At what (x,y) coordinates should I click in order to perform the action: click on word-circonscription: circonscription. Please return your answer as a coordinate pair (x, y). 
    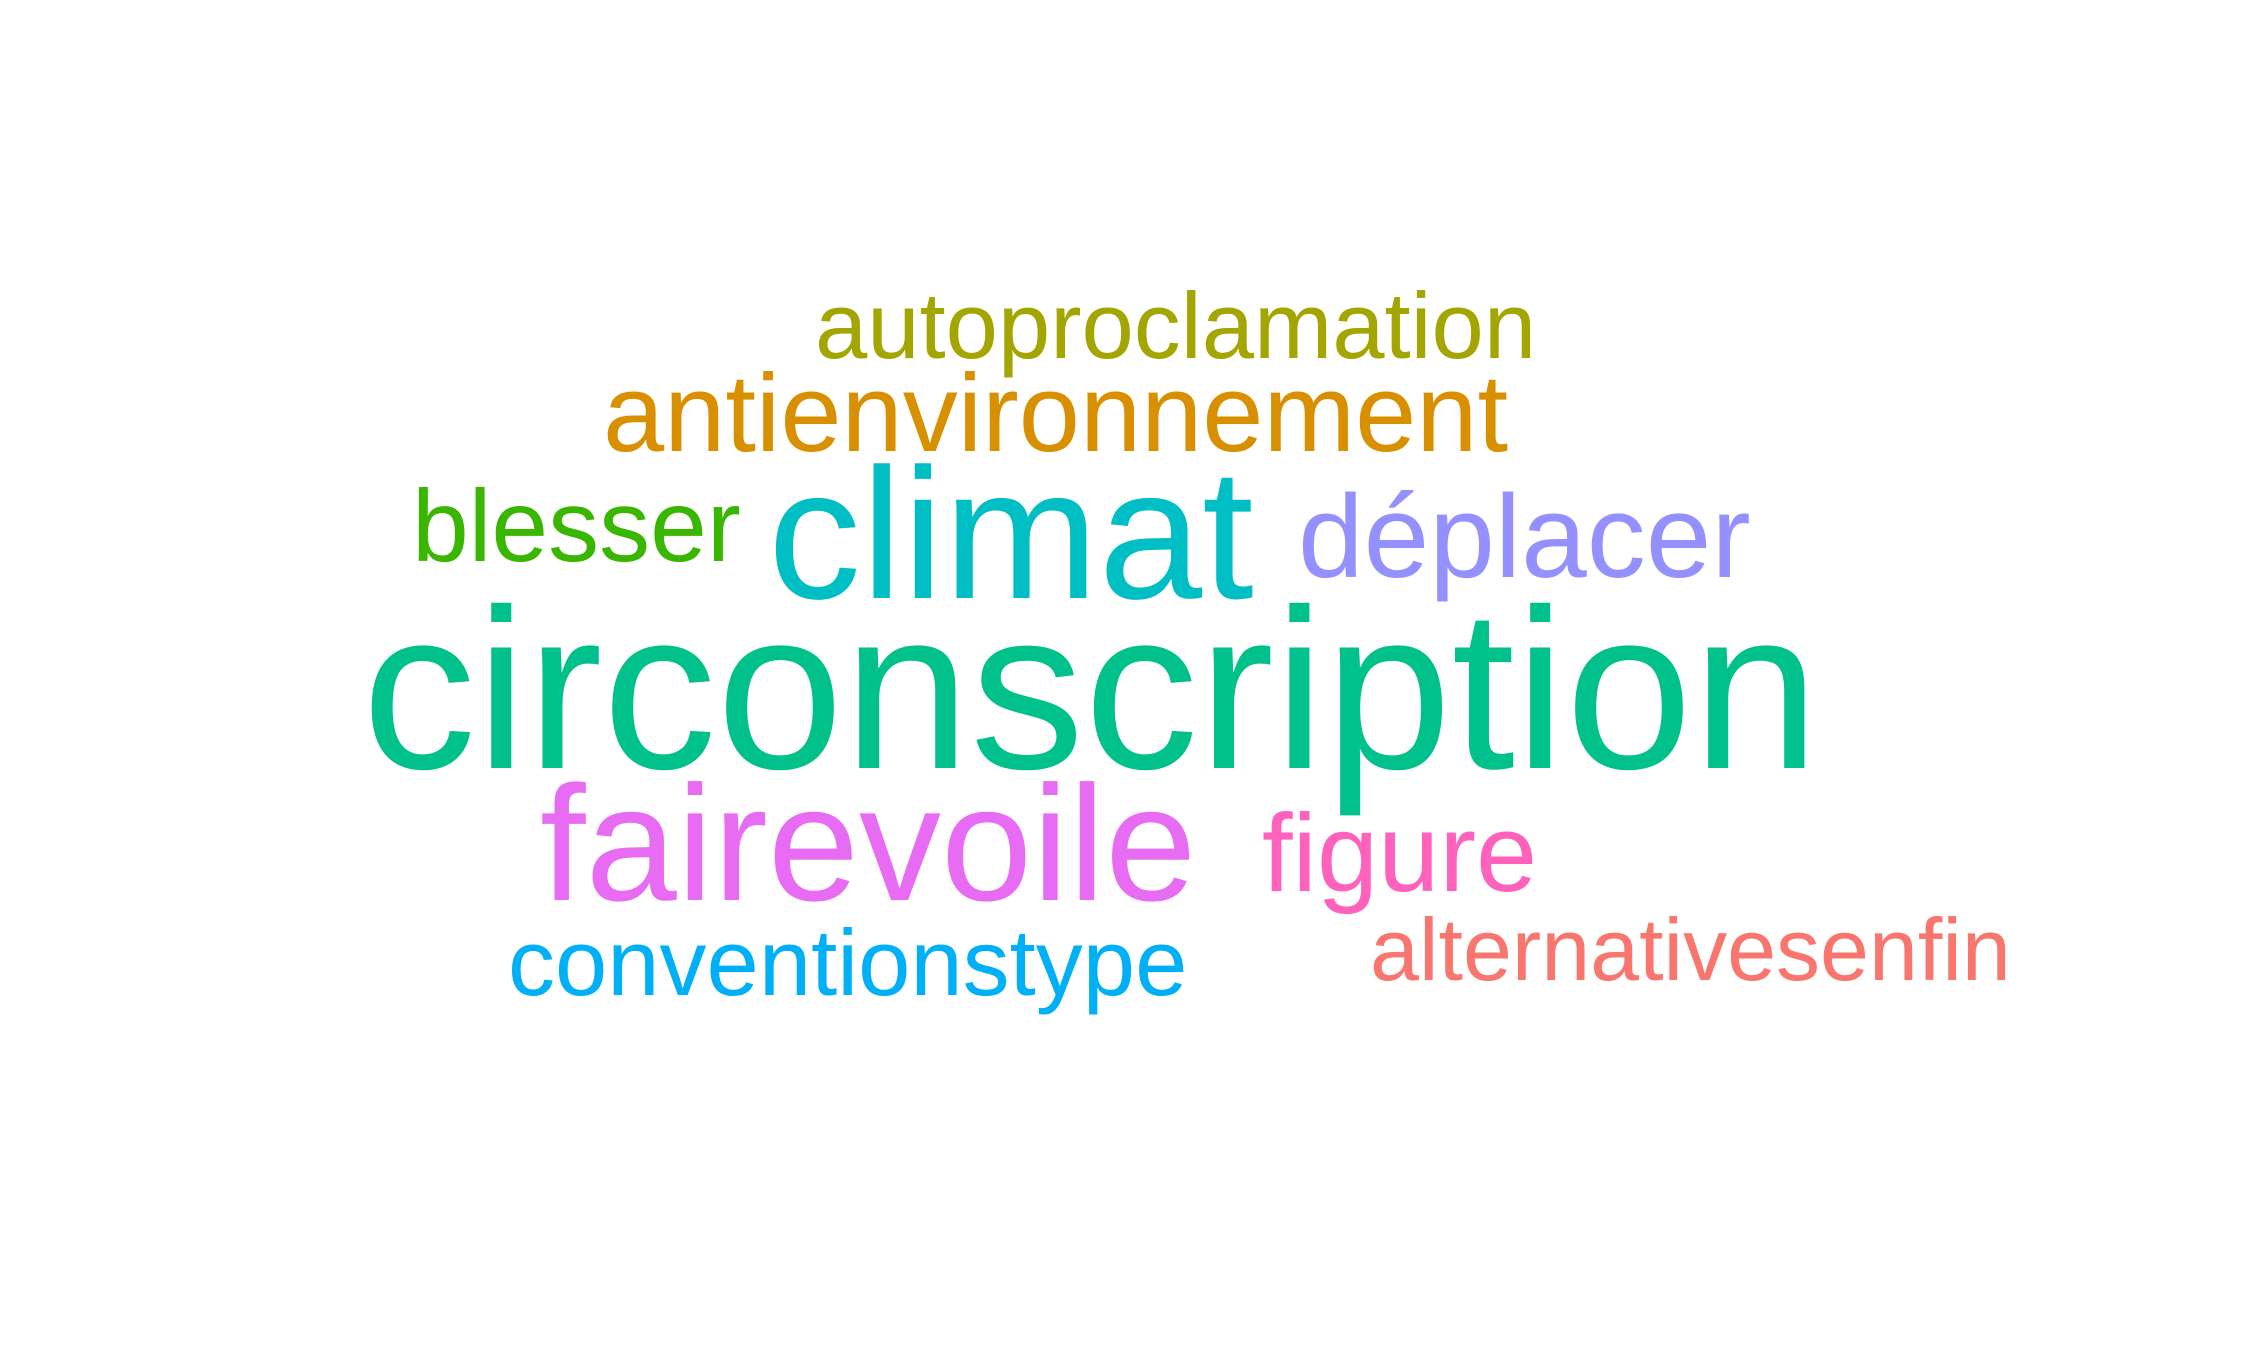
    Looking at the image, I should click on (1091, 690).